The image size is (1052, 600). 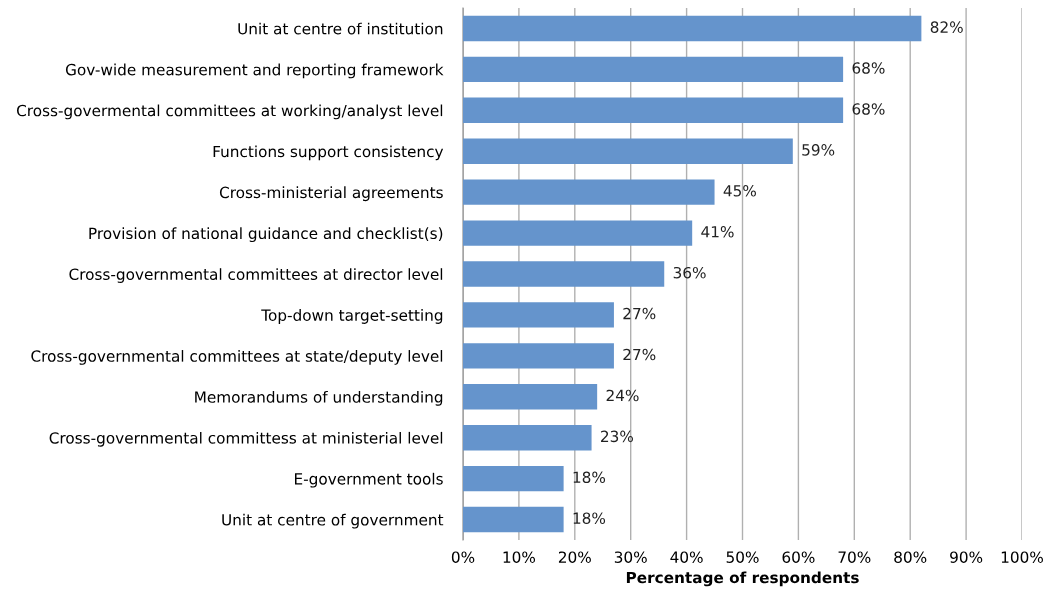 I want to click on x-tick-label: 80%, so click(x=910, y=557).